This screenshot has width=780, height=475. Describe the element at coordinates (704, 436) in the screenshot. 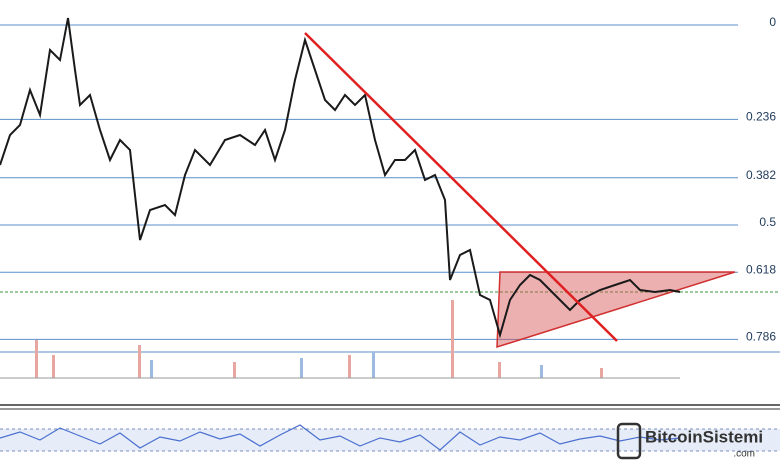

I see `watermark-name: BitcoinSistemi` at that location.